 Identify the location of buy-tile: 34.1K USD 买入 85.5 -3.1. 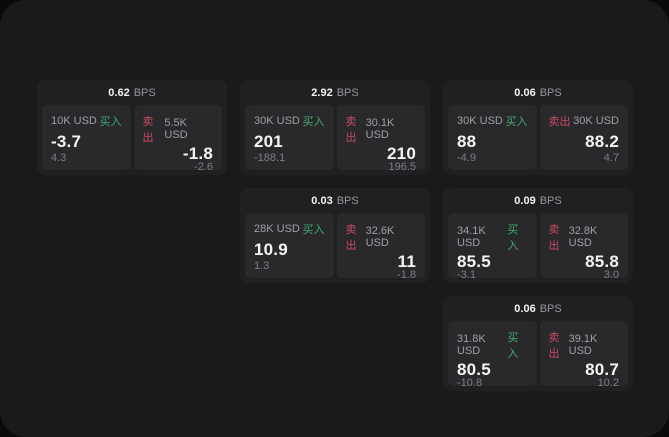
(492, 247).